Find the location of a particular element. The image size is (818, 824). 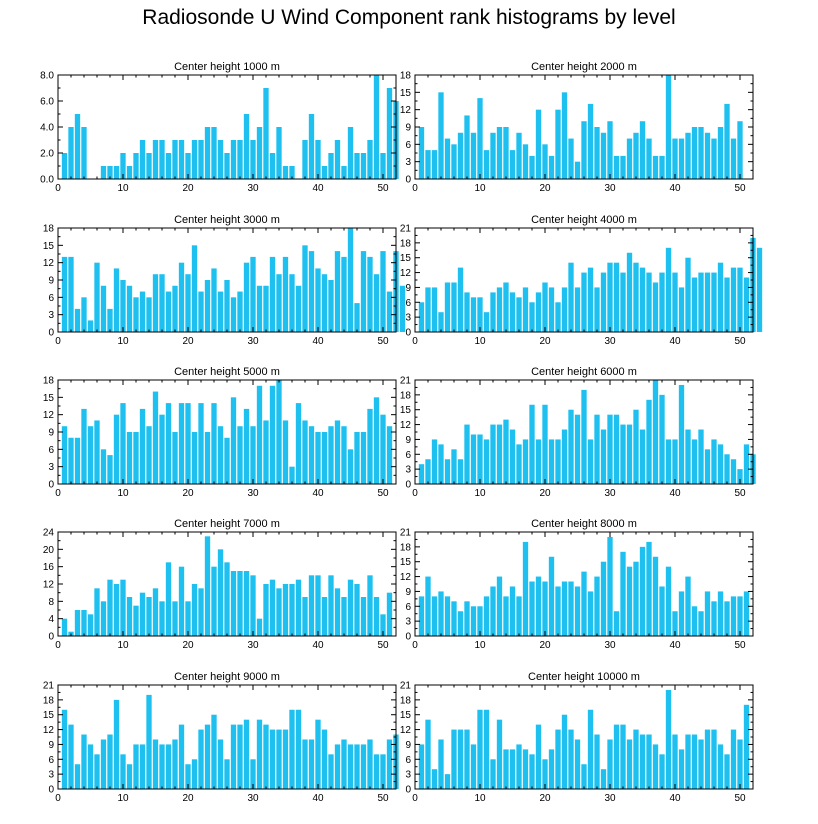

y-tick-label: 18 is located at coordinates (49, 229).